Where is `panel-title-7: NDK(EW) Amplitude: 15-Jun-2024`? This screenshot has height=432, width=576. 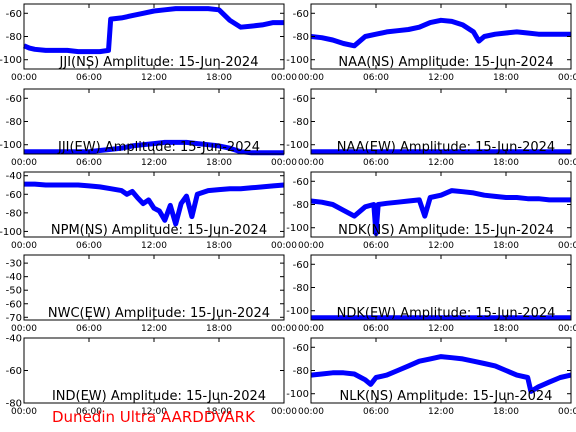 panel-title-7: NDK(EW) Amplitude: 15-Jun-2024 is located at coordinates (446, 313).